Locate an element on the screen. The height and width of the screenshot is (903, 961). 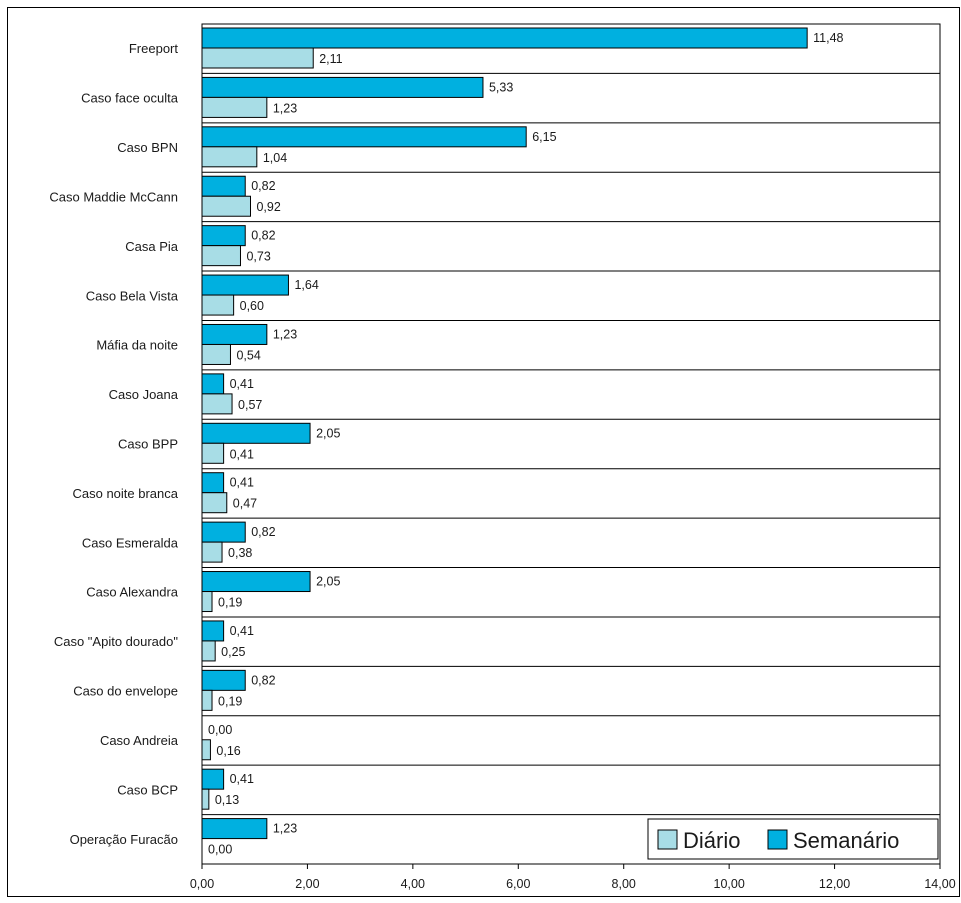
value-label-diario: 0,41 is located at coordinates (242, 454).